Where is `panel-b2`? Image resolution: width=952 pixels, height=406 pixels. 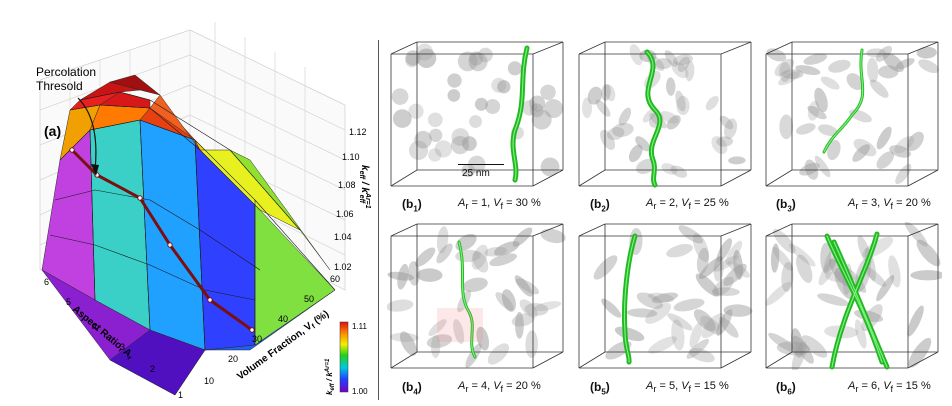
panel-b2 is located at coordinates (665, 114).